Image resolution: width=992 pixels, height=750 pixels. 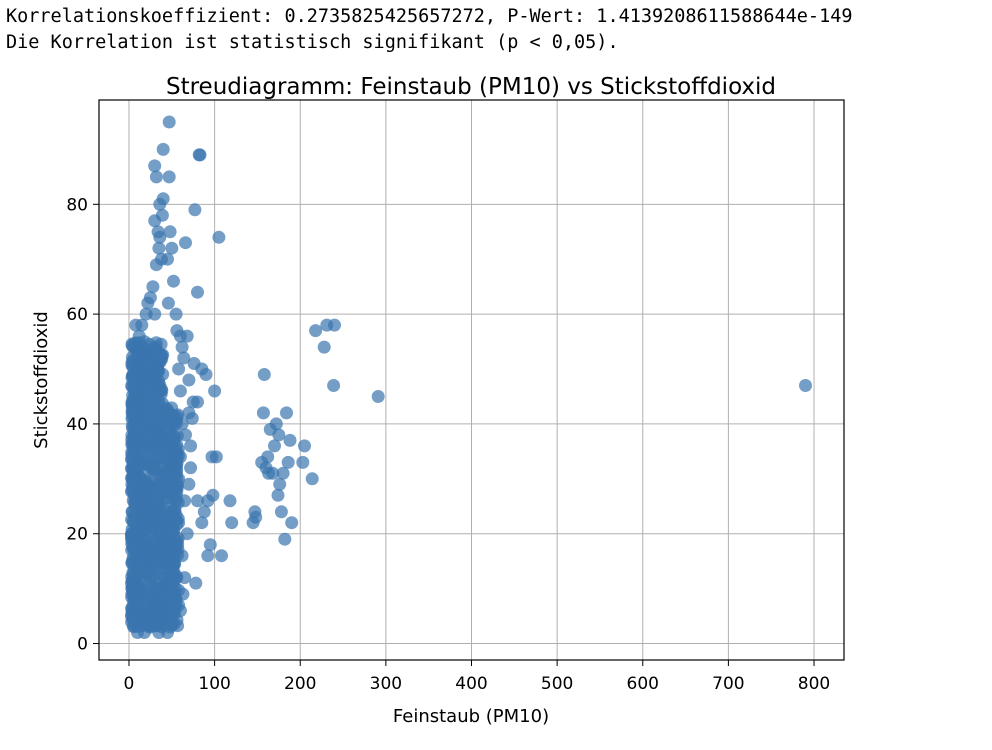 I want to click on y-axis-label: Stickstoffdioxid, so click(x=41, y=380).